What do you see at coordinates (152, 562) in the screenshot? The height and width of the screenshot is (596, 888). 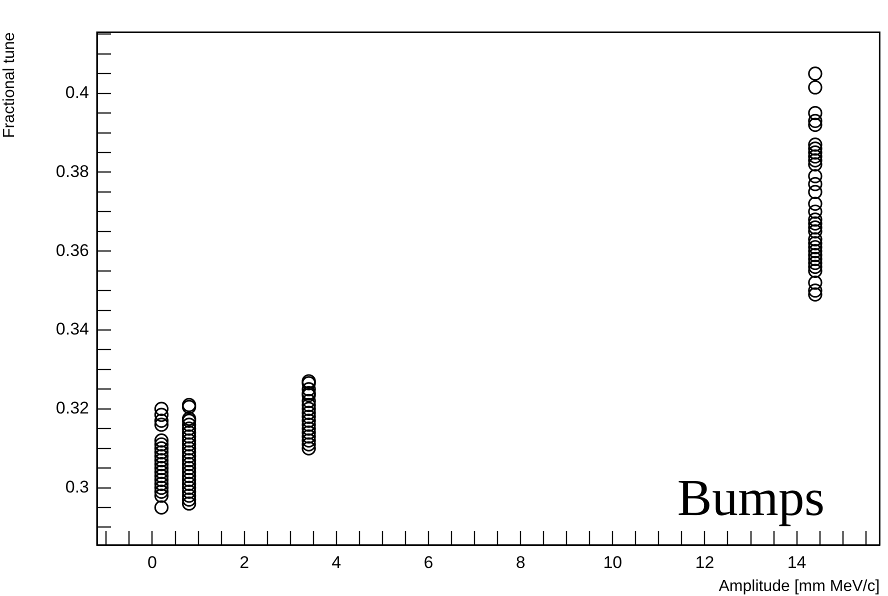 I see `x-tick-label: 0` at bounding box center [152, 562].